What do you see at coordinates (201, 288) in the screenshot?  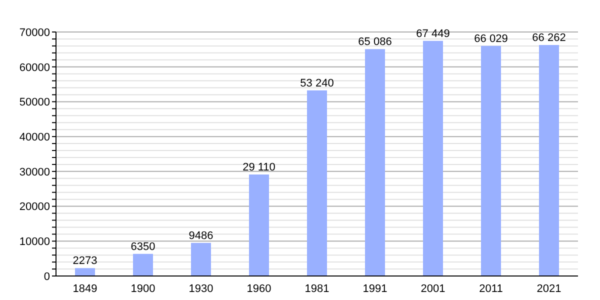 I see `x-tick-label: 1930` at bounding box center [201, 288].